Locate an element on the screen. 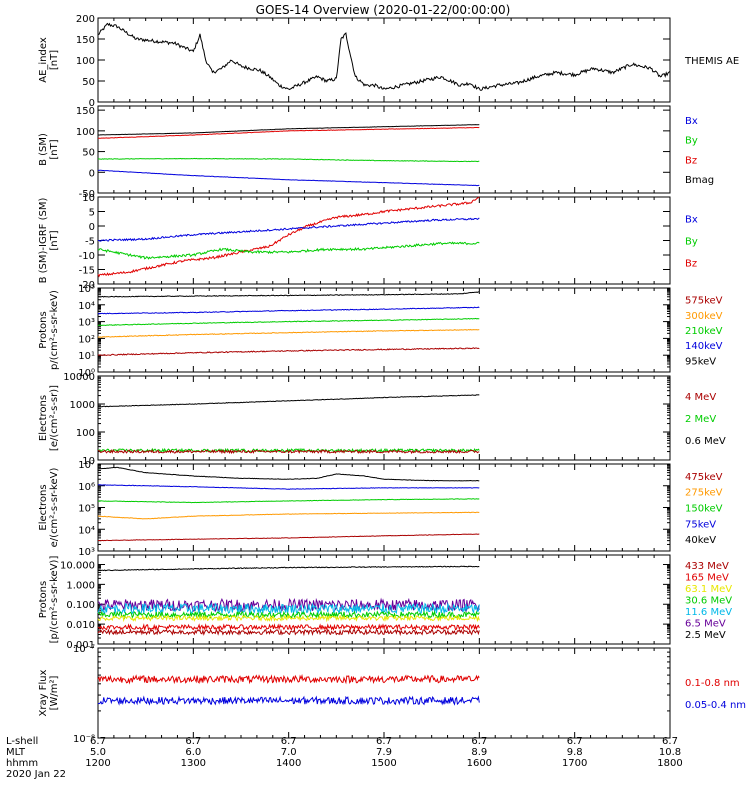  legend-entry: 150keV is located at coordinates (704, 509).